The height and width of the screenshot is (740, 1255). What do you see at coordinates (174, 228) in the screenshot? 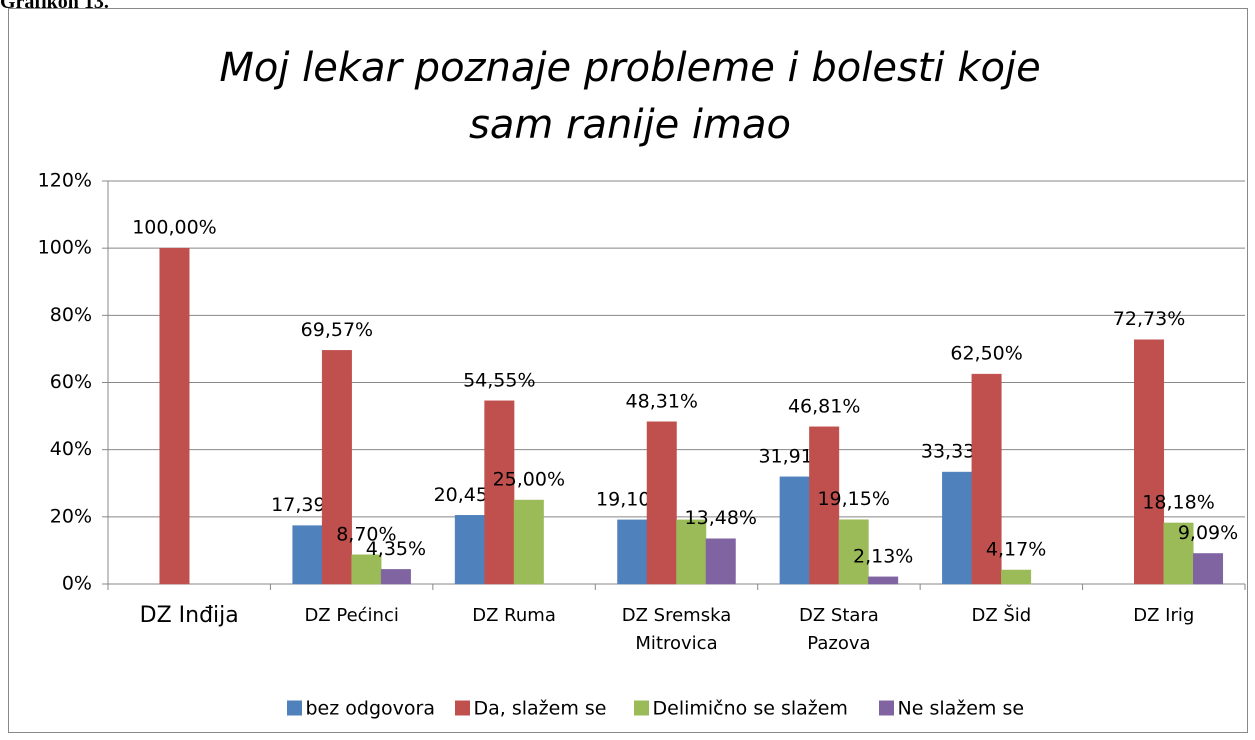
I see `value-label: 100,00%` at bounding box center [174, 228].